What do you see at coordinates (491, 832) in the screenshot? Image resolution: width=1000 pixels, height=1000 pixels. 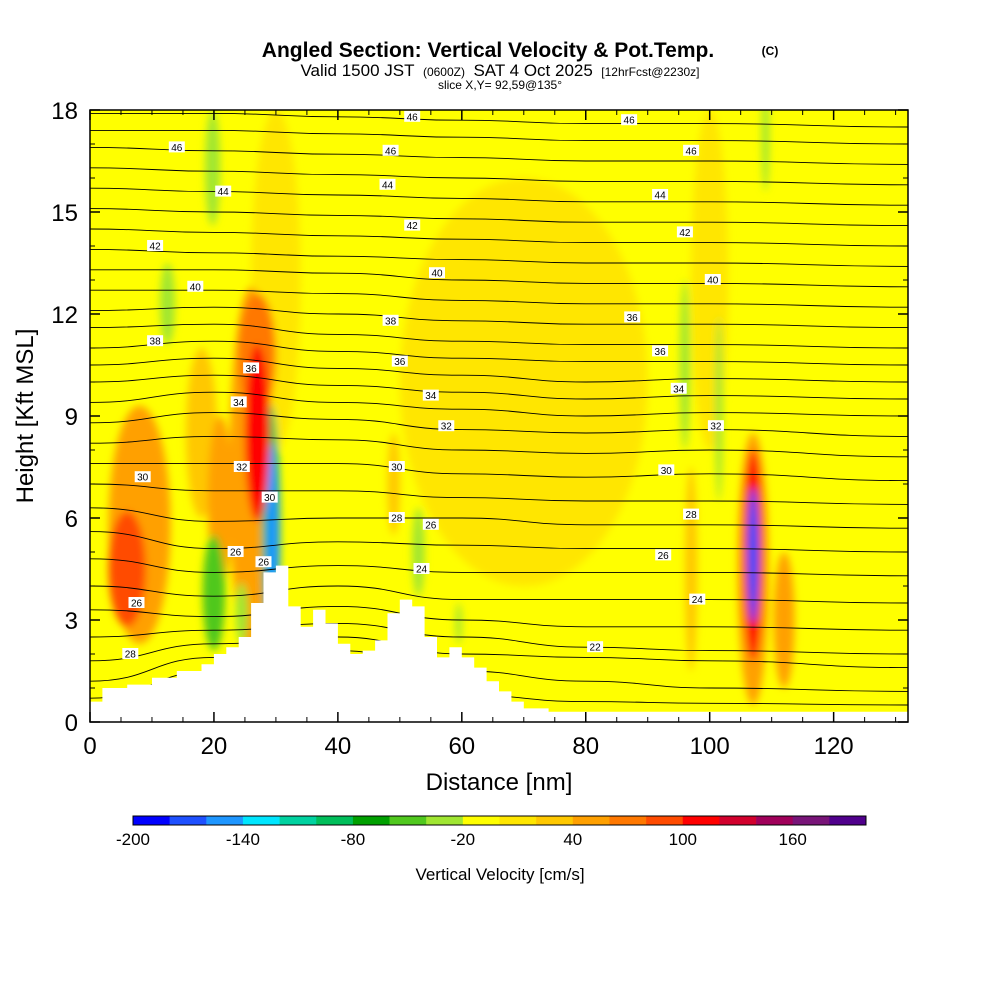 I see `colorbar: -200 -140 -80 -20 40 100 160` at bounding box center [491, 832].